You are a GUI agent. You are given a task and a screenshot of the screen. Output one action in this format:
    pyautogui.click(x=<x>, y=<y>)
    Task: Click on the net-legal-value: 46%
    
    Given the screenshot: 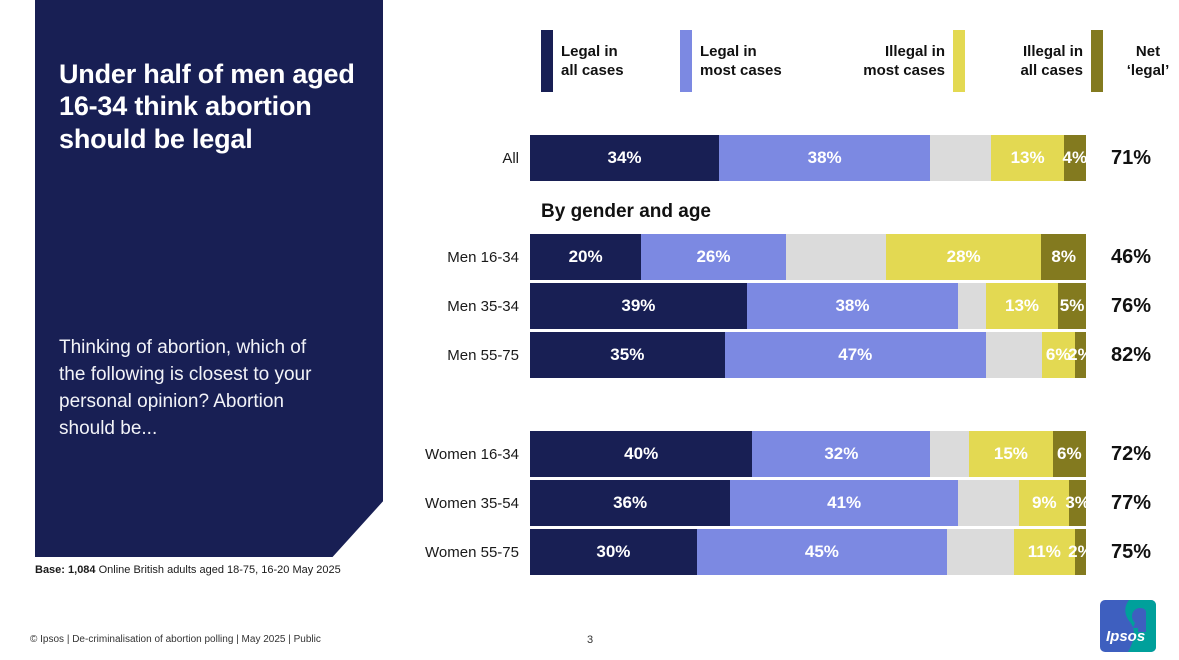 What is the action you would take?
    pyautogui.click(x=1131, y=256)
    